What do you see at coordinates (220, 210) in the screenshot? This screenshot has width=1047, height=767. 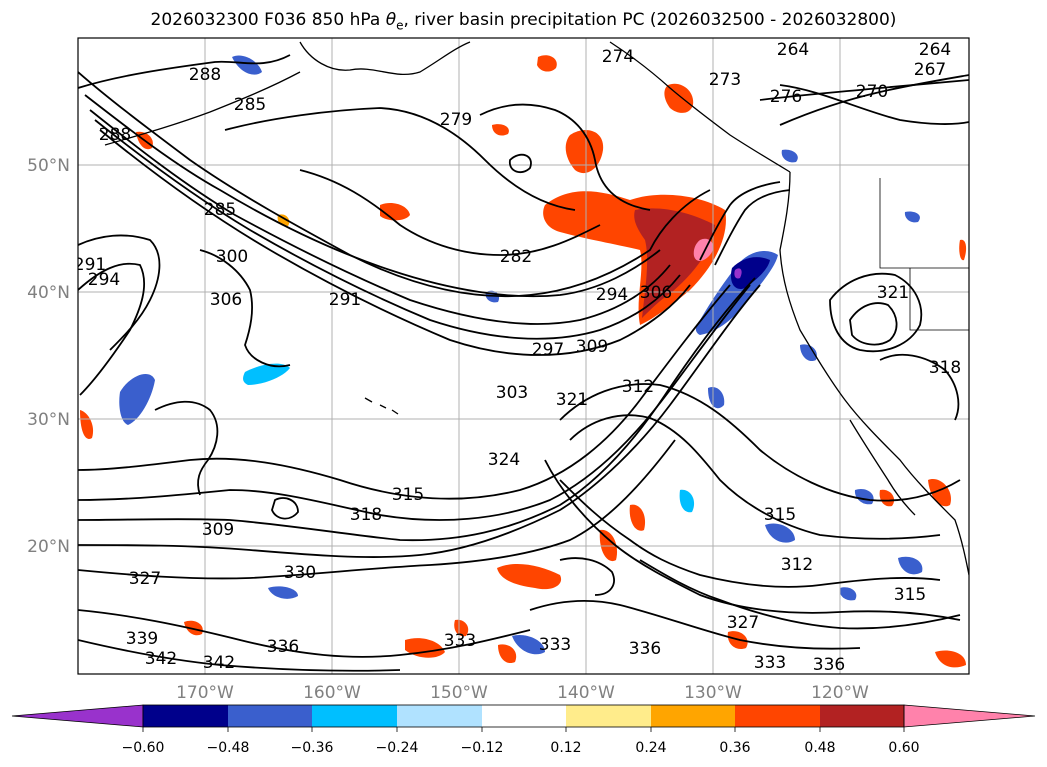 I see `contour-label: 285` at bounding box center [220, 210].